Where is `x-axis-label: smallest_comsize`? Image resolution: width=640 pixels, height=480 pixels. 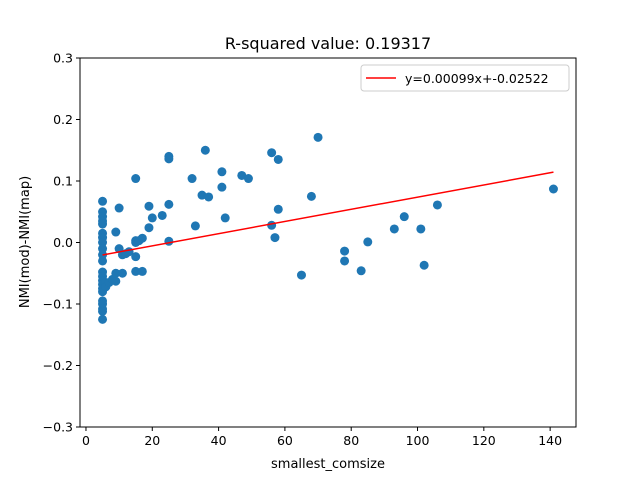 x-axis-label: smallest_comsize is located at coordinates (328, 464).